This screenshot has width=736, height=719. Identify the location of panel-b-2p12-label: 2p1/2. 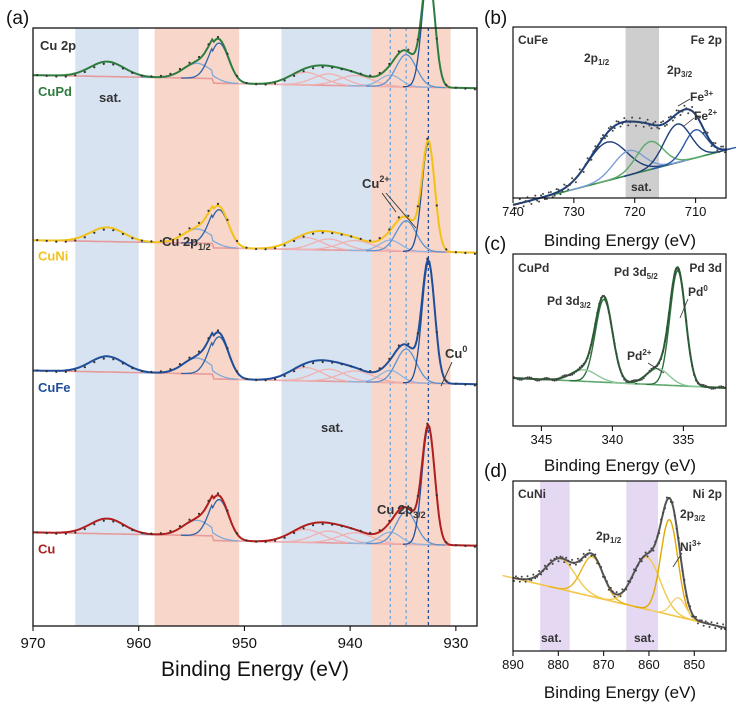
(597, 59).